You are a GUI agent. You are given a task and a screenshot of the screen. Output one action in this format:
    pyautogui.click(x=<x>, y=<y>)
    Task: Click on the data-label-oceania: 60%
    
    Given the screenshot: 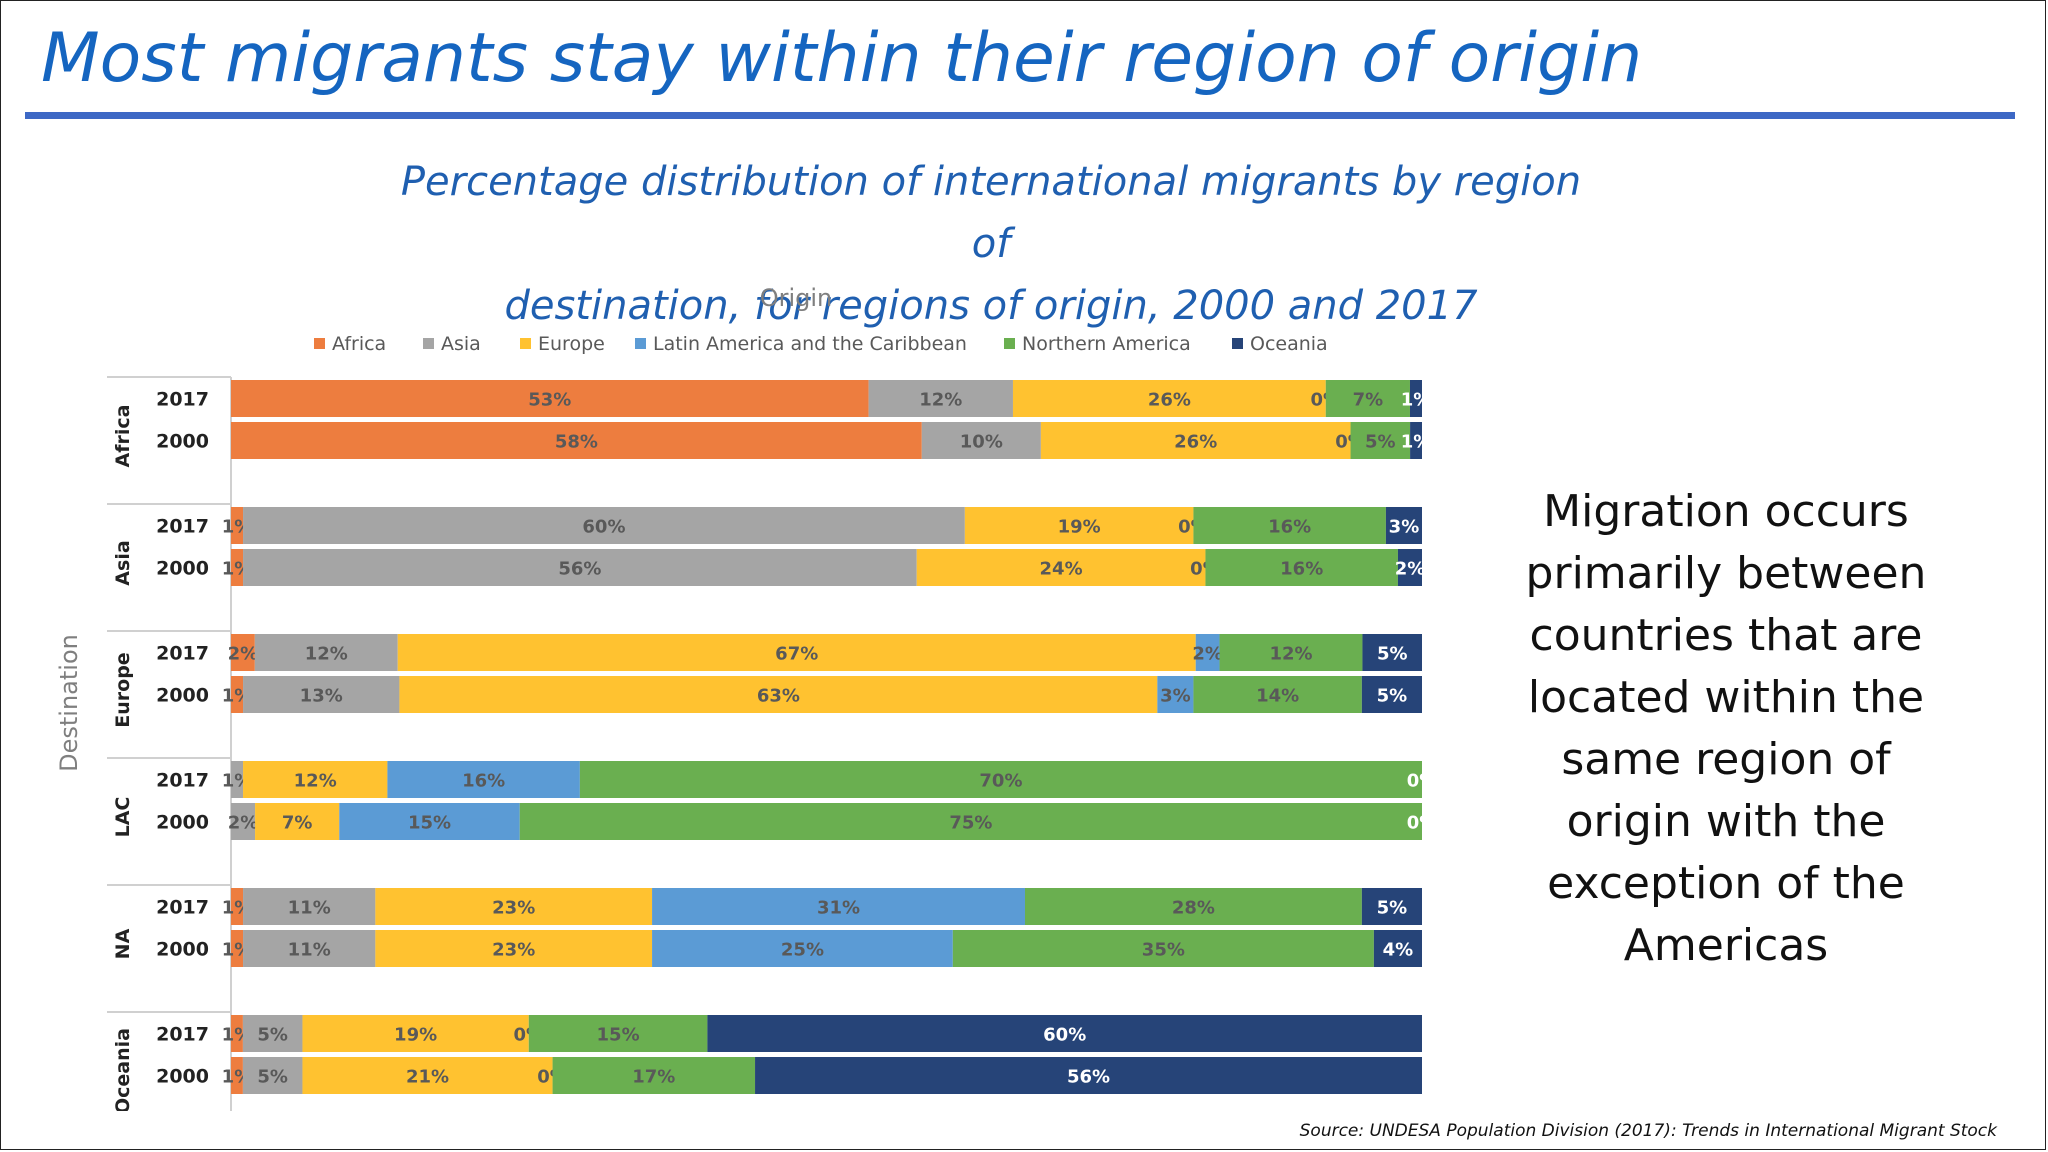 What is the action you would take?
    pyautogui.click(x=1064, y=1035)
    